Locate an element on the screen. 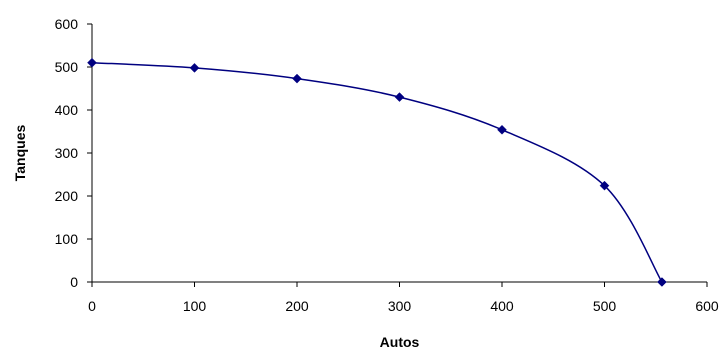 The image size is (725, 356). x-tick-label: 400 is located at coordinates (502, 306).